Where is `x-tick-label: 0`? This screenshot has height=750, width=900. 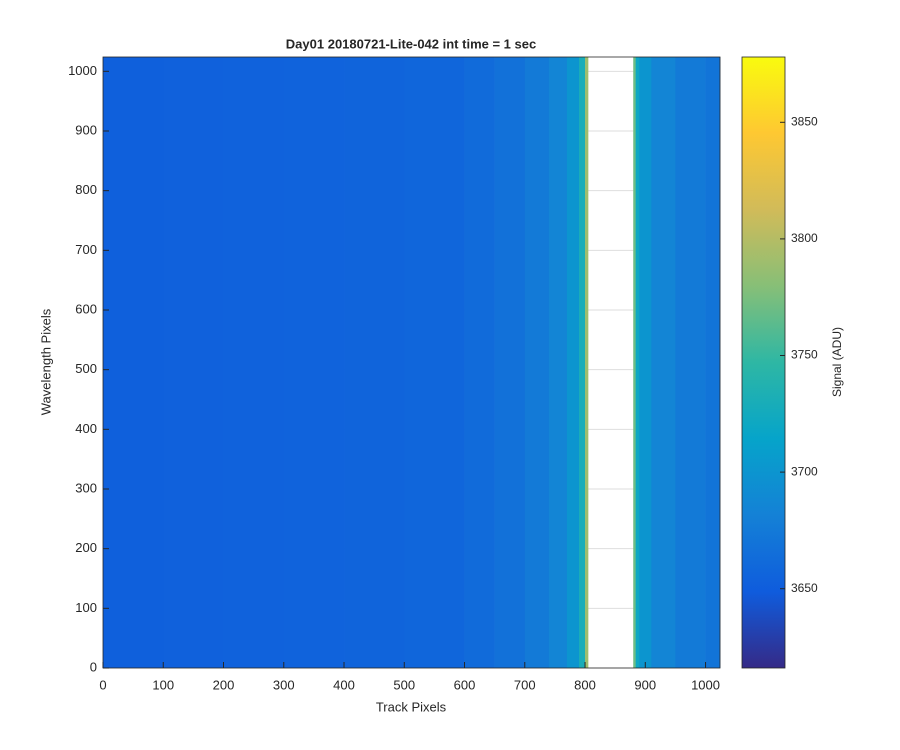
x-tick-label: 0 is located at coordinates (102, 684).